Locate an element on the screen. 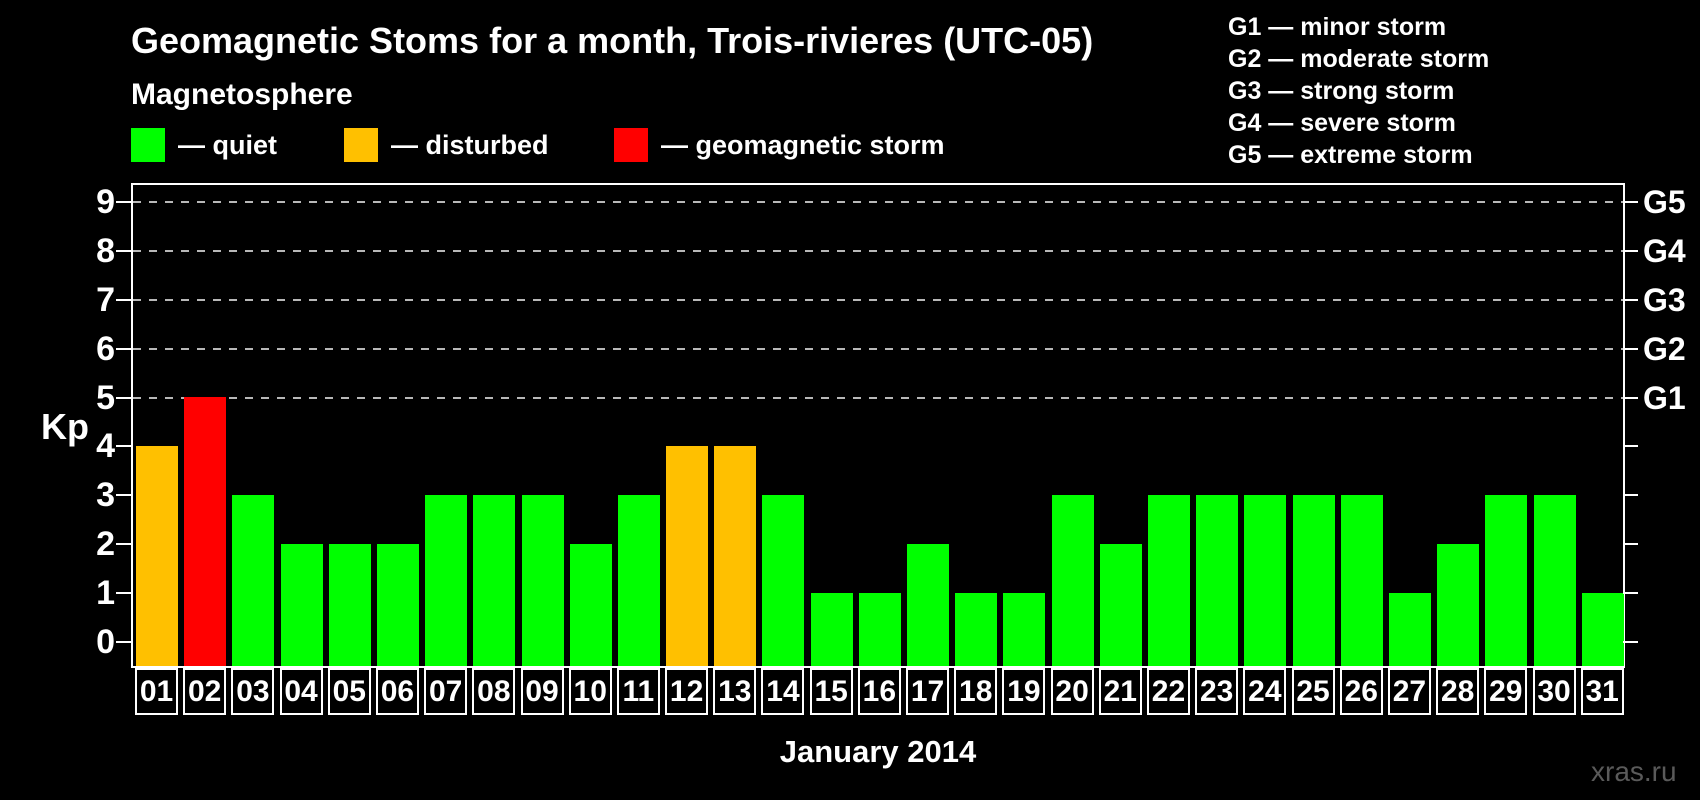  x-tick-label-day-22: 22 is located at coordinates (1168, 691).